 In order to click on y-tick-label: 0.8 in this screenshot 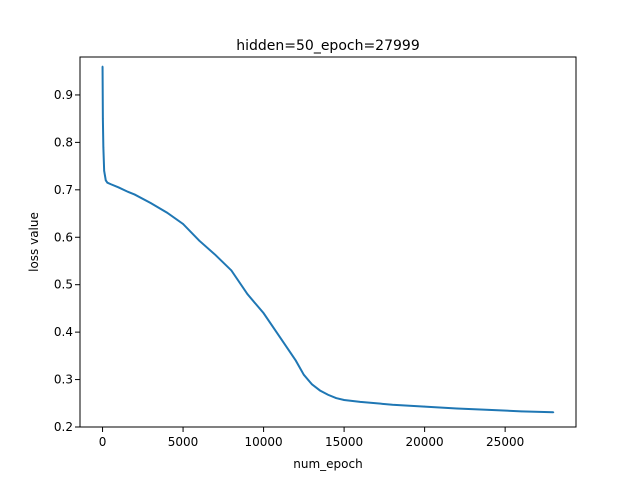, I will do `click(63, 142)`.